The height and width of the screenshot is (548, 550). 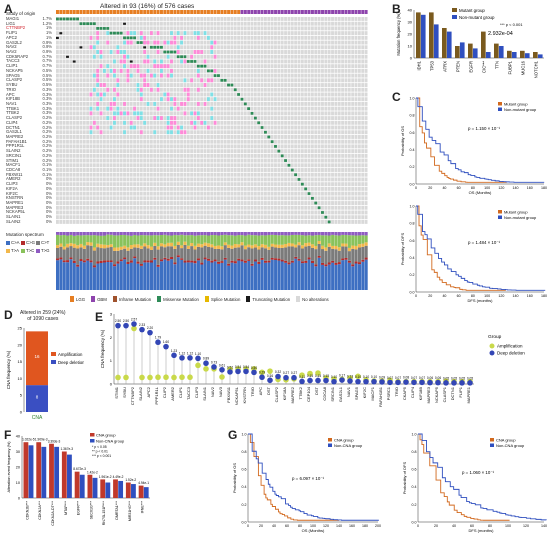 What do you see at coordinates (29, 76) in the screenshot?
I see `gene-row: SPAG5 0.5%` at bounding box center [29, 76].